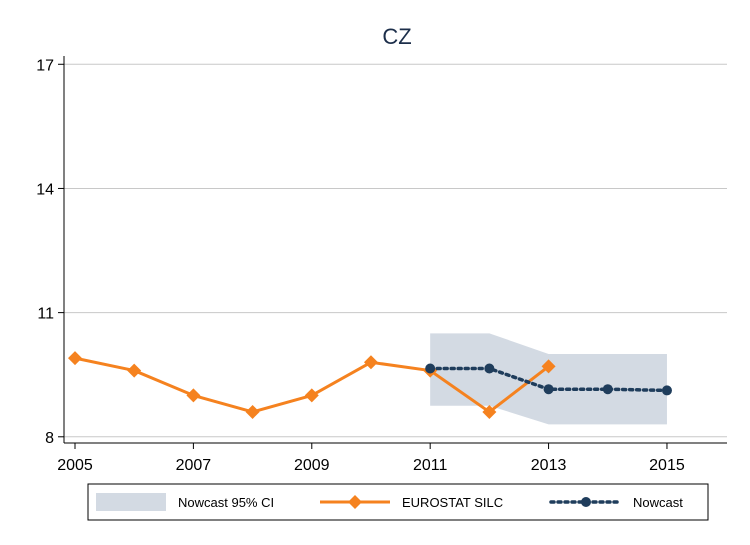 The width and height of the screenshot is (750, 545). Describe the element at coordinates (489, 368) in the screenshot. I see `point-nowcast-2012` at that location.